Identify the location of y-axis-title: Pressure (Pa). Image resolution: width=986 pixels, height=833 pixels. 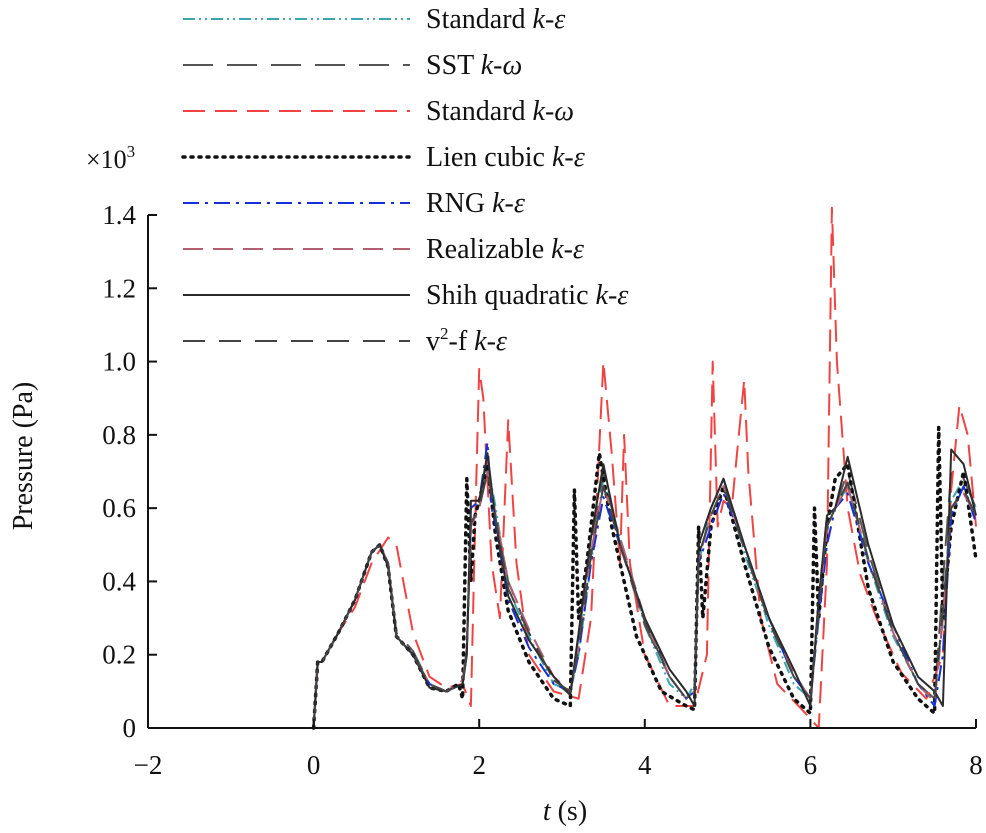
(23, 456).